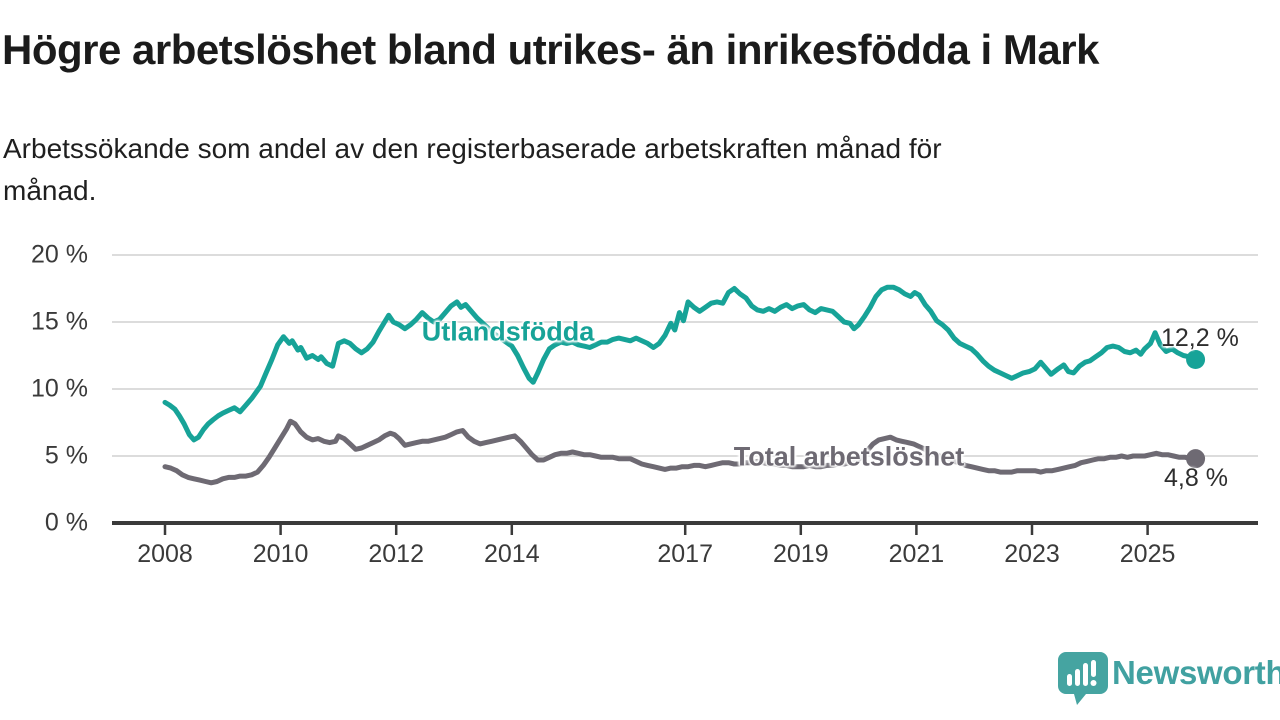  Describe the element at coordinates (66, 522) in the screenshot. I see `y-tick-label: 0 %` at that location.